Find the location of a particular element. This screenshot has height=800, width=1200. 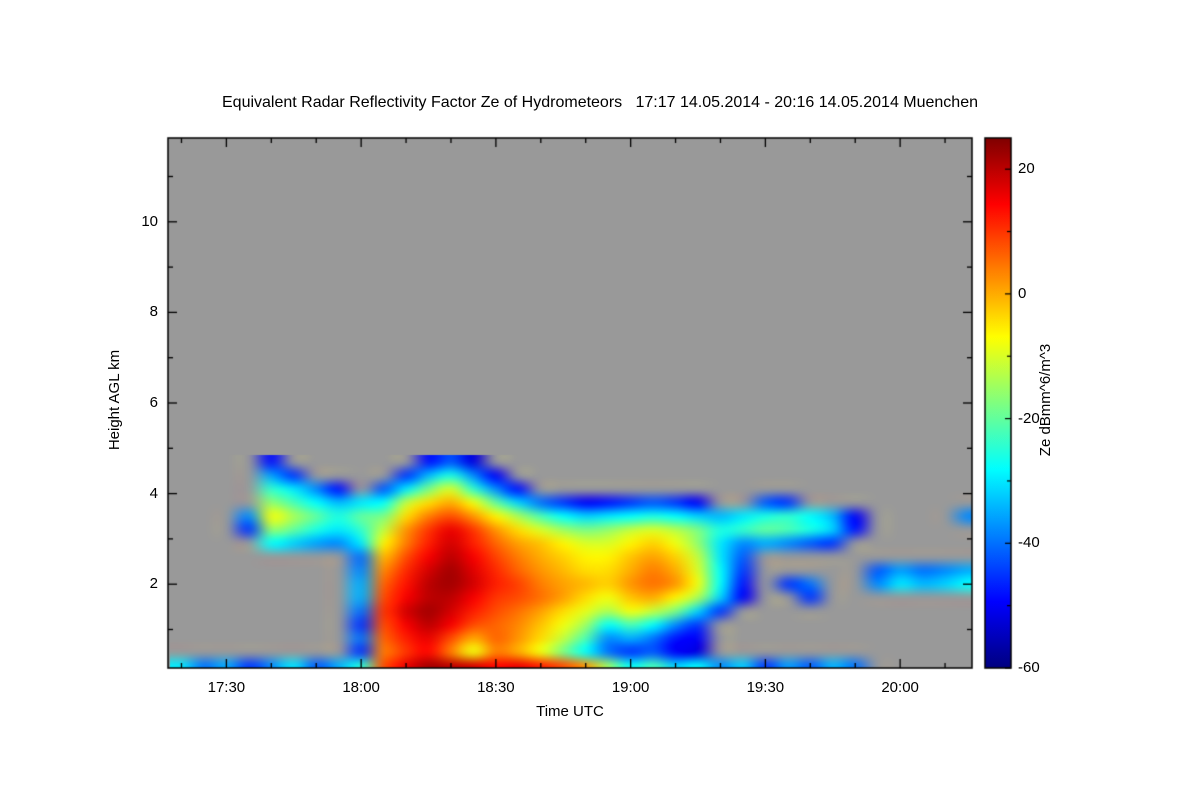

x-tick-label: 18:00 is located at coordinates (361, 687).